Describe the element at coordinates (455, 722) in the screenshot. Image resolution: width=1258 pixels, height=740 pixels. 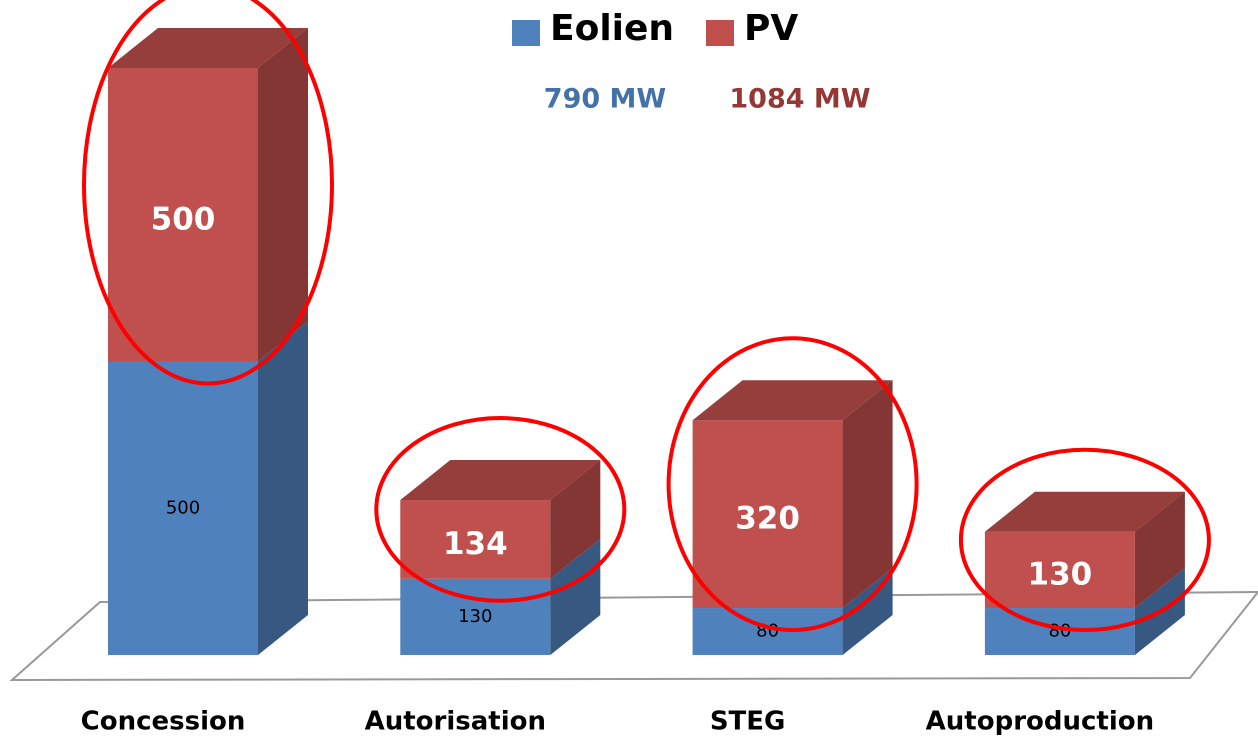
I see `x-tick-label: Autorisation` at that location.